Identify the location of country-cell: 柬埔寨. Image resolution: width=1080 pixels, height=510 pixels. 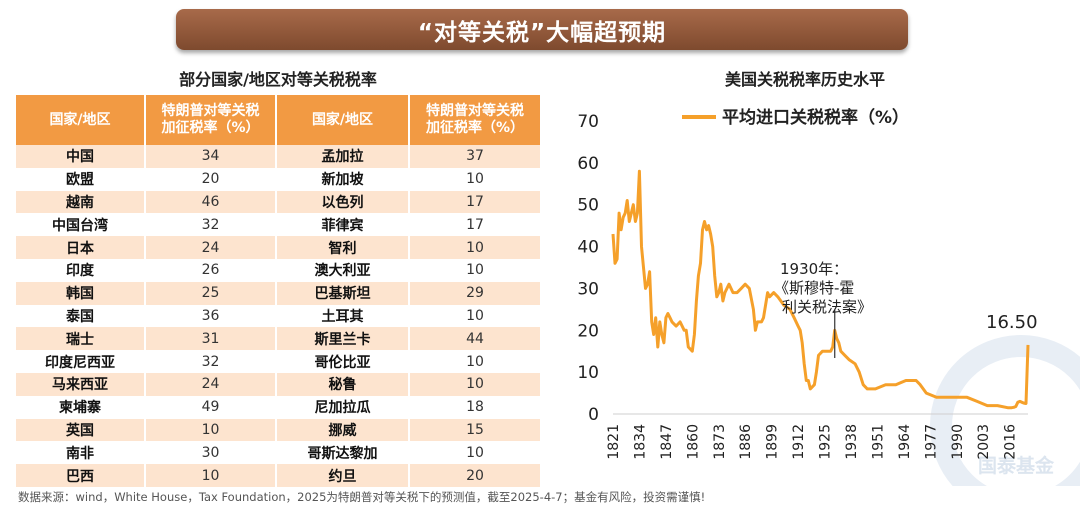
(81, 407).